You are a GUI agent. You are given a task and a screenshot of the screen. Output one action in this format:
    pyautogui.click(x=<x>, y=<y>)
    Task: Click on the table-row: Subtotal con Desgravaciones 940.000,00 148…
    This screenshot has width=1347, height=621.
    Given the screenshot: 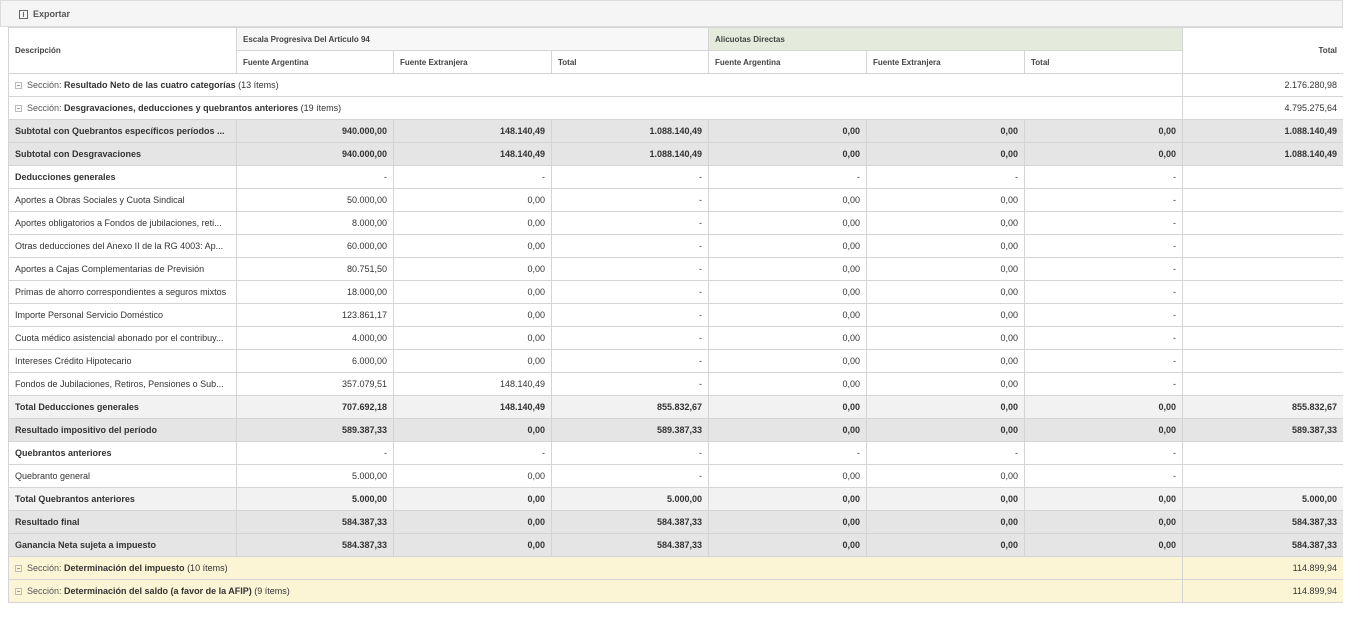 What is the action you would take?
    pyautogui.click(x=675, y=154)
    